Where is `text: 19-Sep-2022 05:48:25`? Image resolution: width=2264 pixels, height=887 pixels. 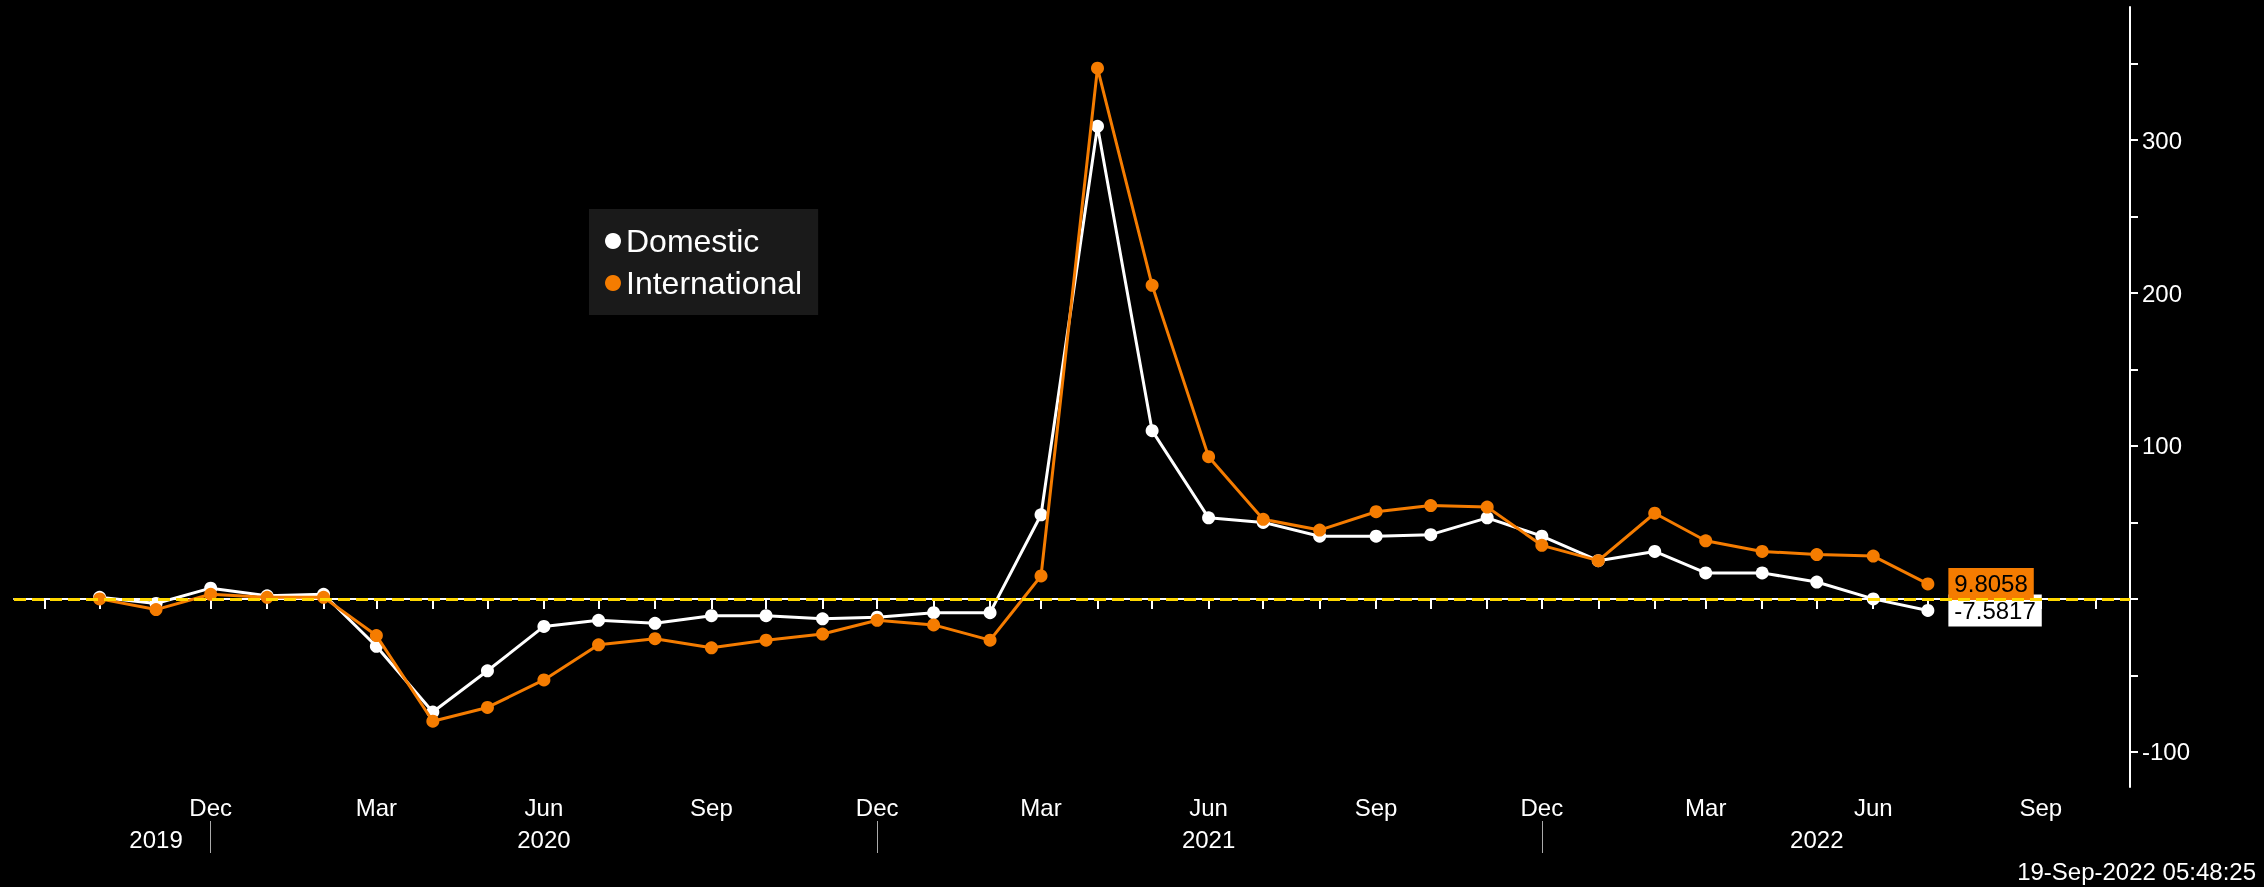
text: 19-Sep-2022 05:48:25 is located at coordinates (2137, 871).